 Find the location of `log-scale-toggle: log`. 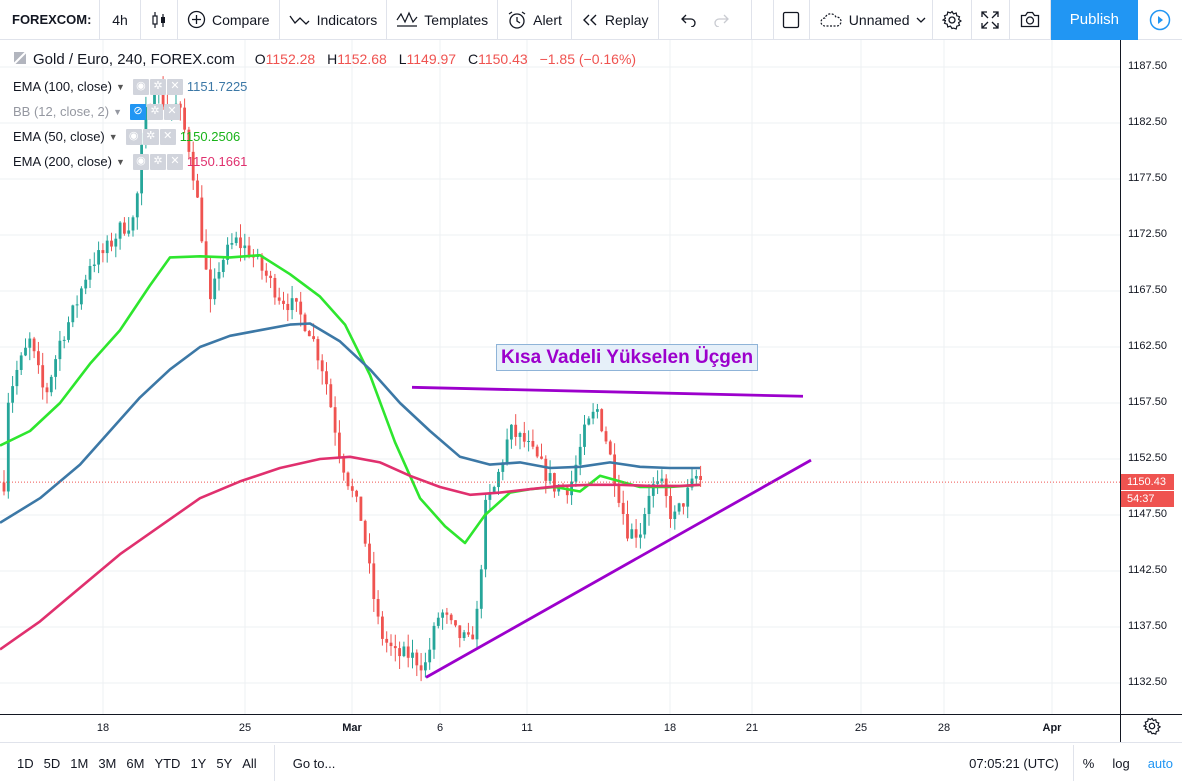

log-scale-toggle: log is located at coordinates (1121, 763).